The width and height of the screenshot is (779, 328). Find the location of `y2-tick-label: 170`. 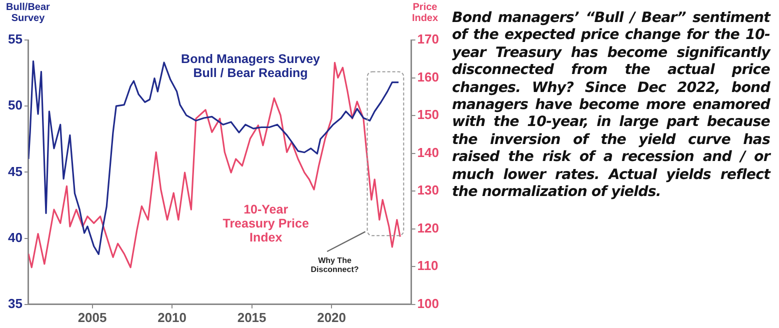

y2-tick-label: 170 is located at coordinates (428, 39).